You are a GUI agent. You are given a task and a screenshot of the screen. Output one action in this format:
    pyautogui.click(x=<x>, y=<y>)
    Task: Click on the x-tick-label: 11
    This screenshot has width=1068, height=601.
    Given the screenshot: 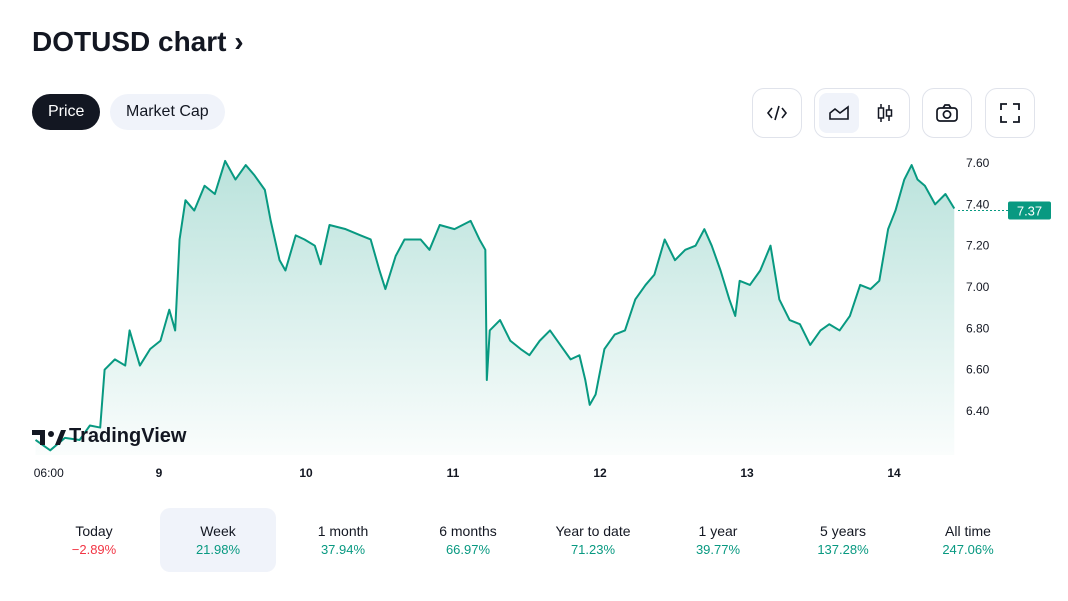 What is the action you would take?
    pyautogui.click(x=453, y=473)
    